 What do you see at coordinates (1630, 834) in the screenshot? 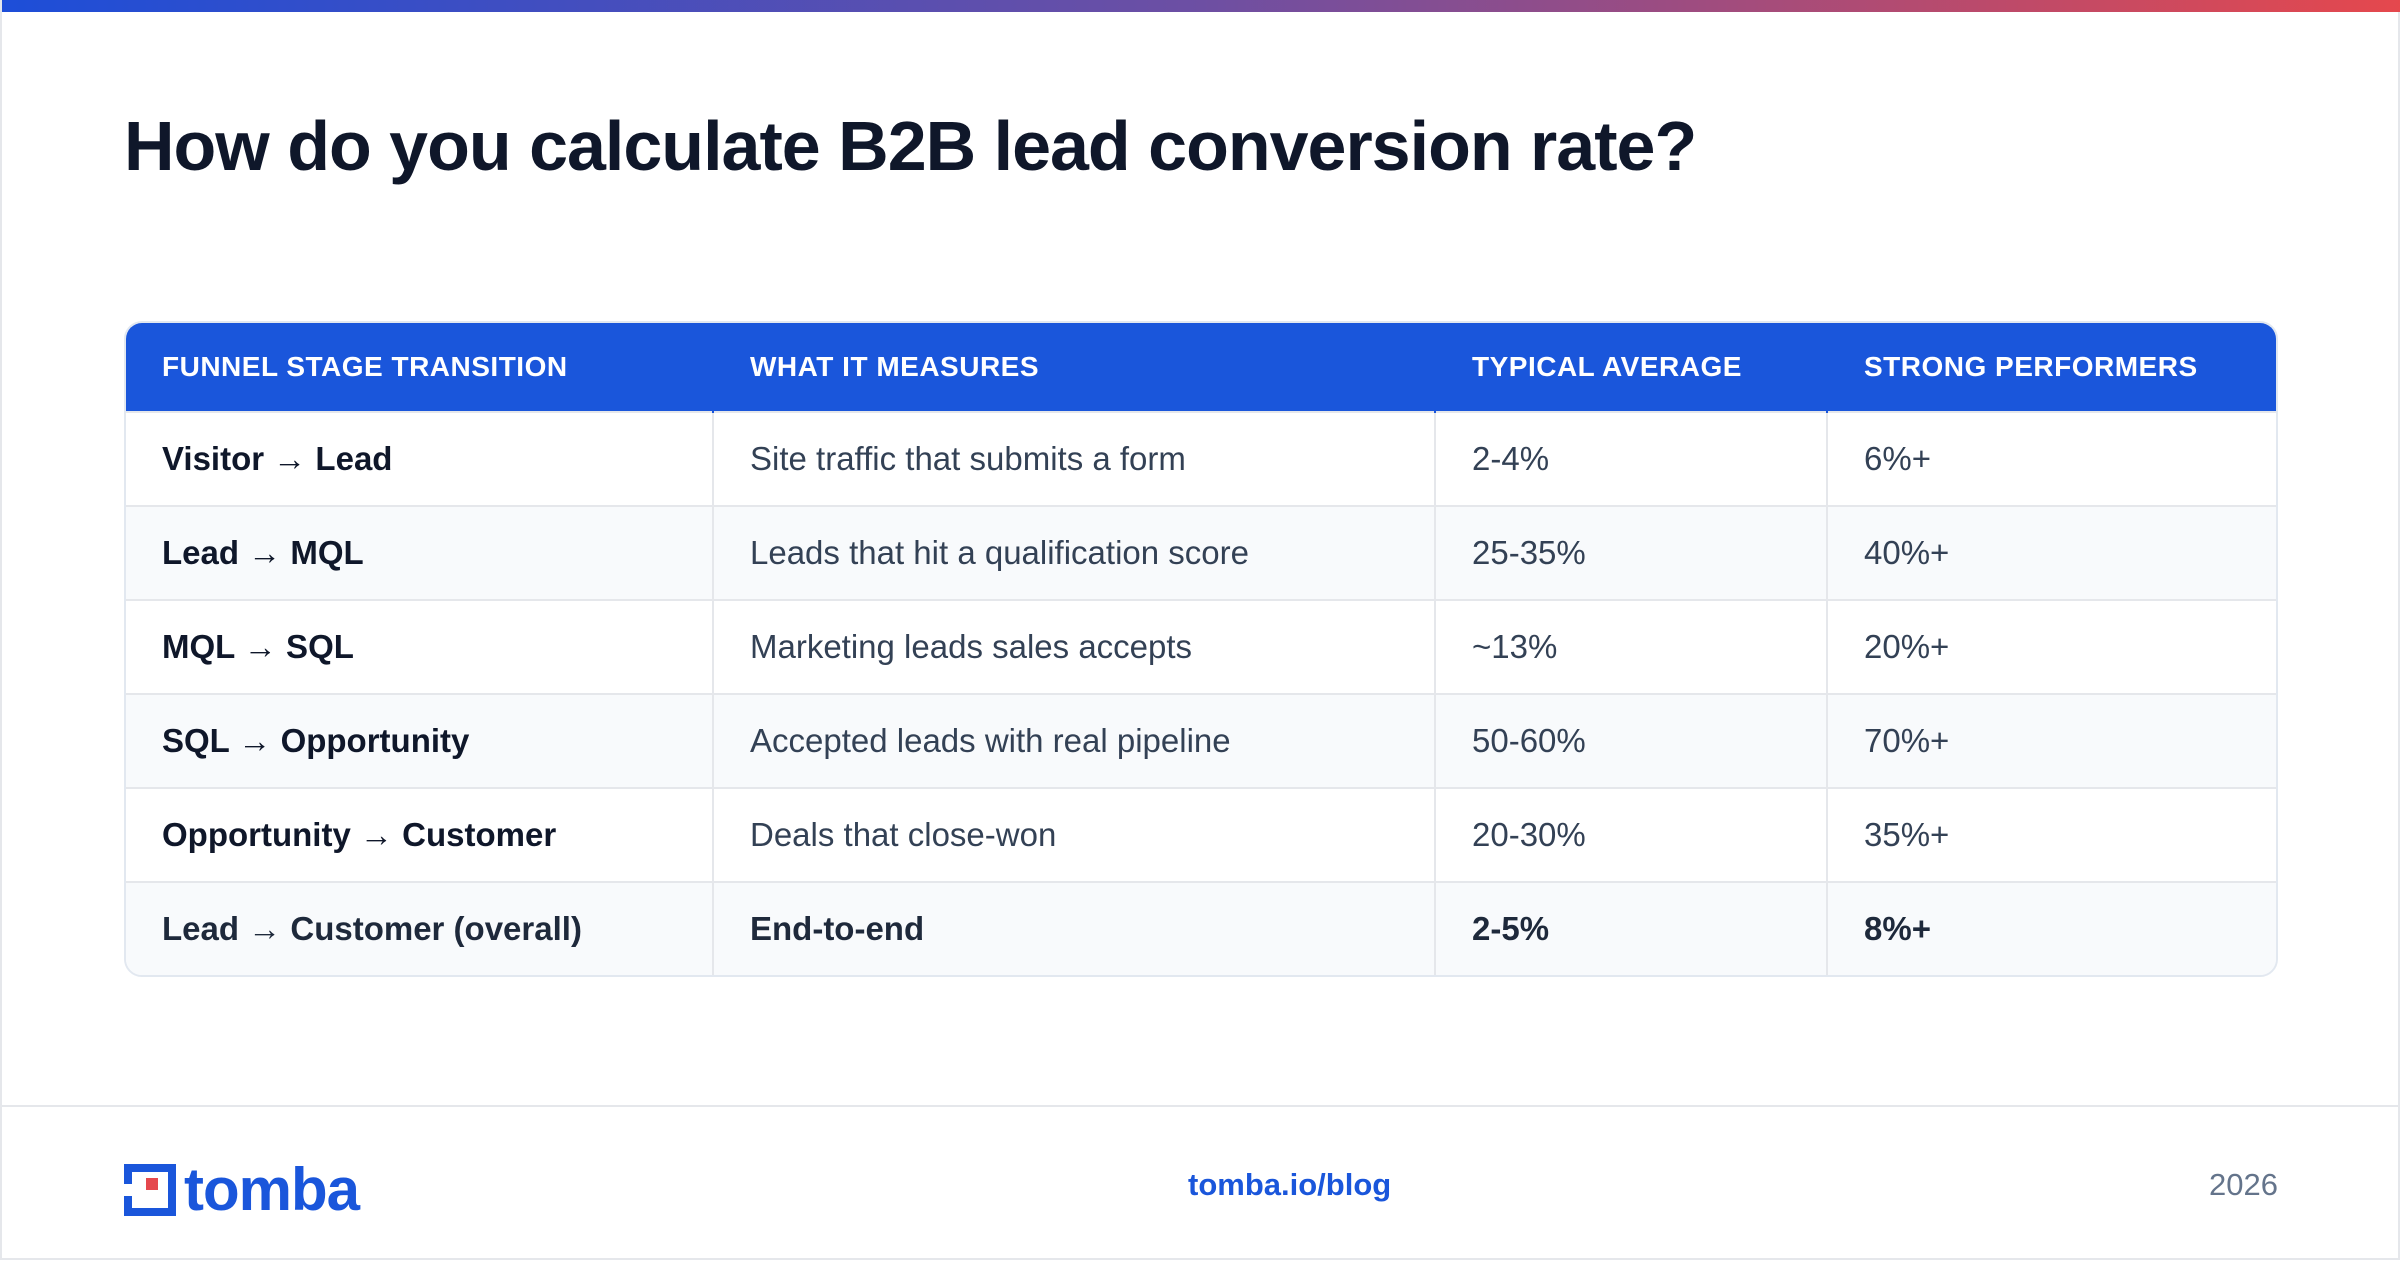
I see `table-cell: 20-30%` at bounding box center [1630, 834].